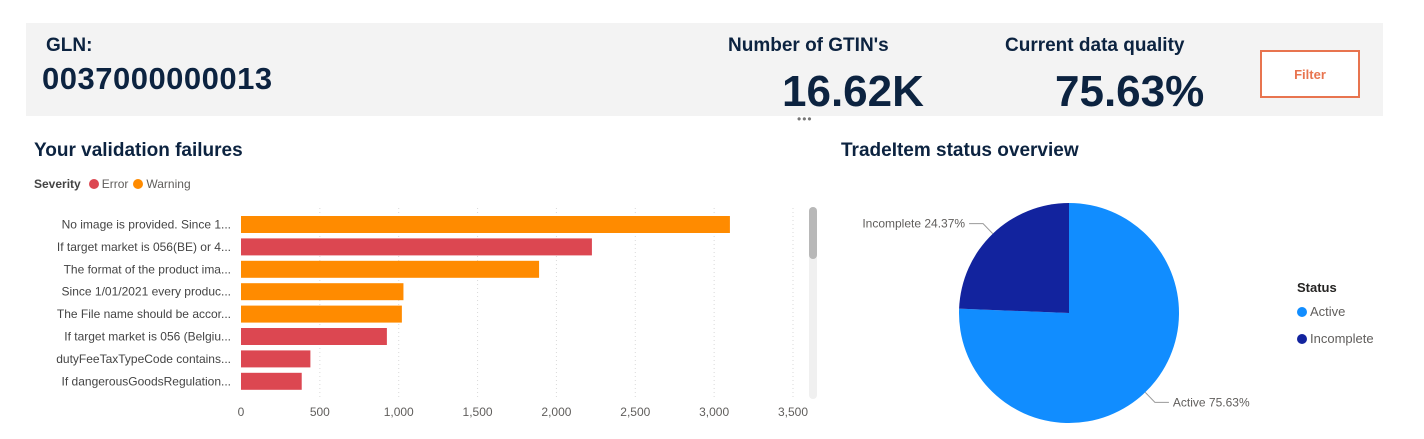 The image size is (1424, 439). I want to click on chart-scrollbar-thumb, so click(813, 233).